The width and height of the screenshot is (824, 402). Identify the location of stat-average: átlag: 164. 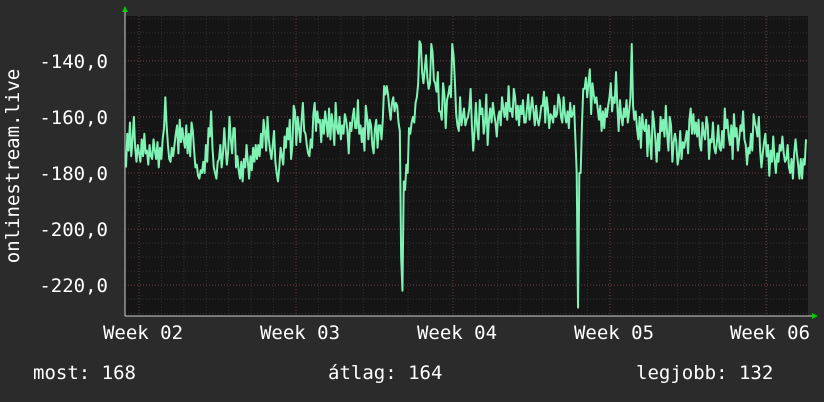
(385, 373).